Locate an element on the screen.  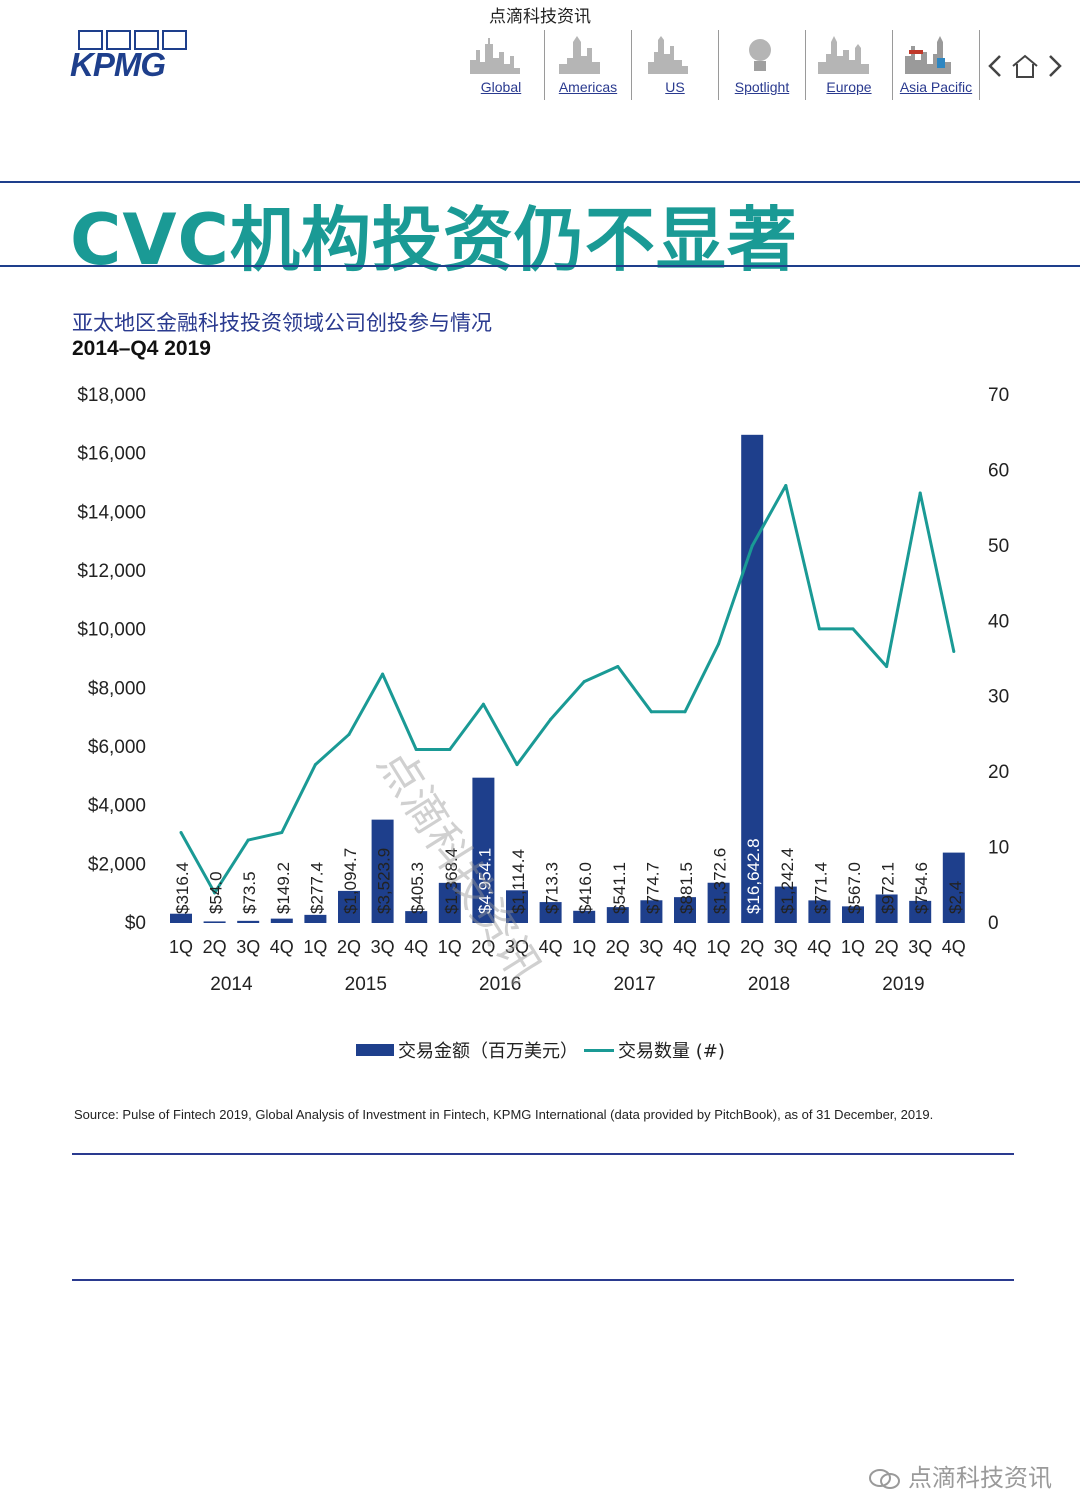
x-tick-year: 2017 is located at coordinates (634, 984).